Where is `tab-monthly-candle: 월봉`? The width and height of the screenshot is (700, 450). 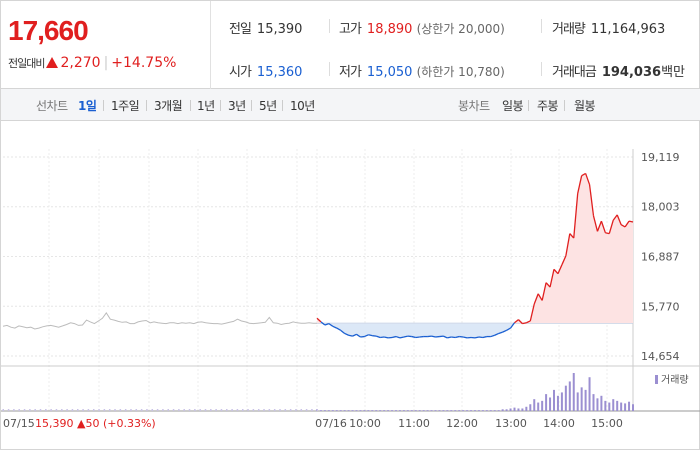
tab-monthly-candle: 월봉 is located at coordinates (585, 106).